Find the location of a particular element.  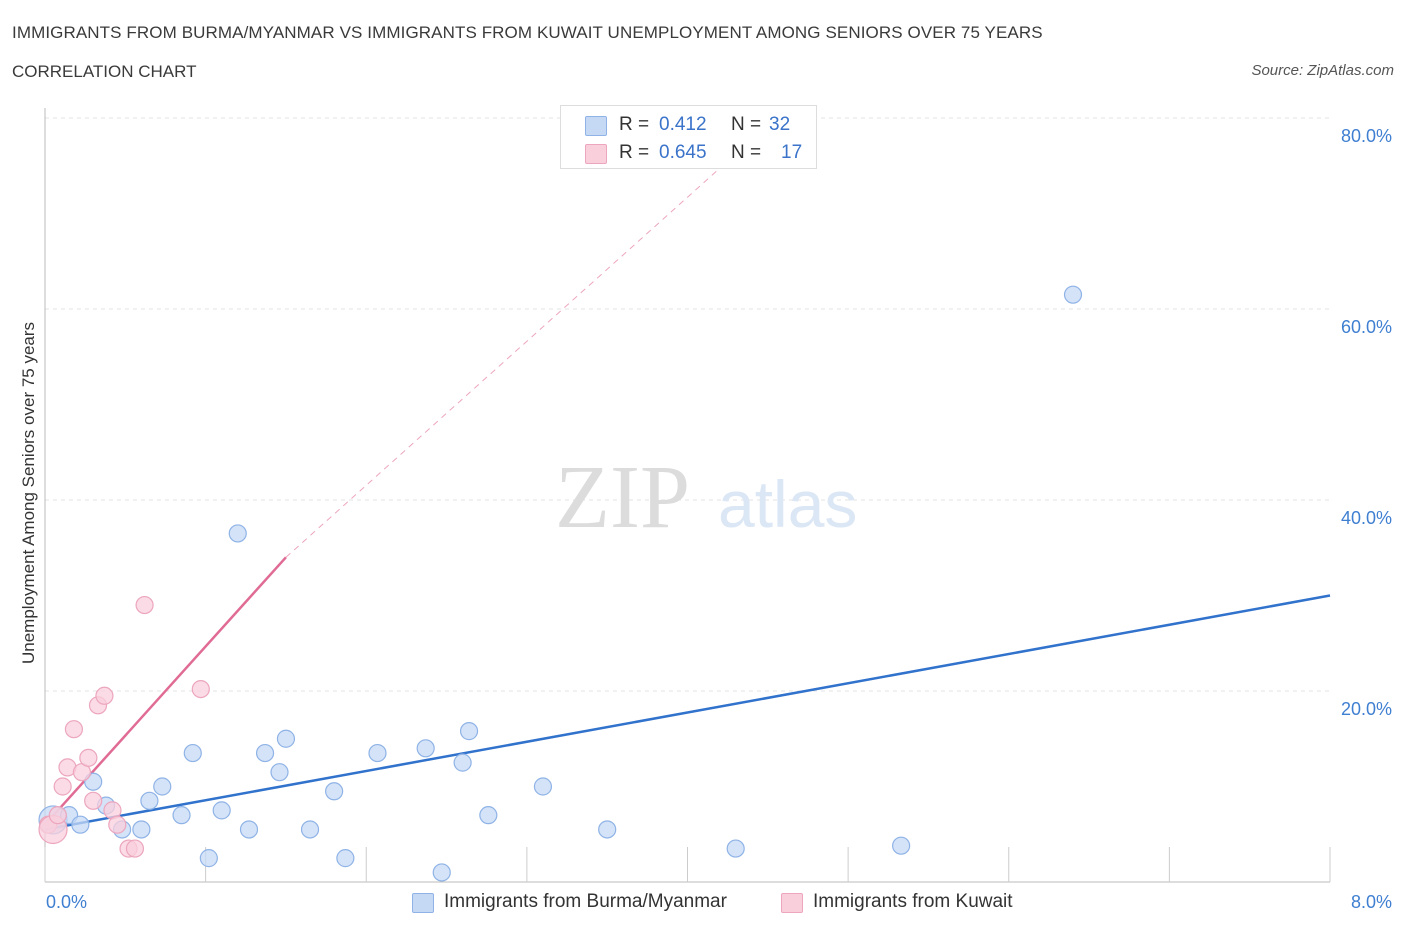

chart-subtitle: CORRELATION CHART is located at coordinates (104, 71).